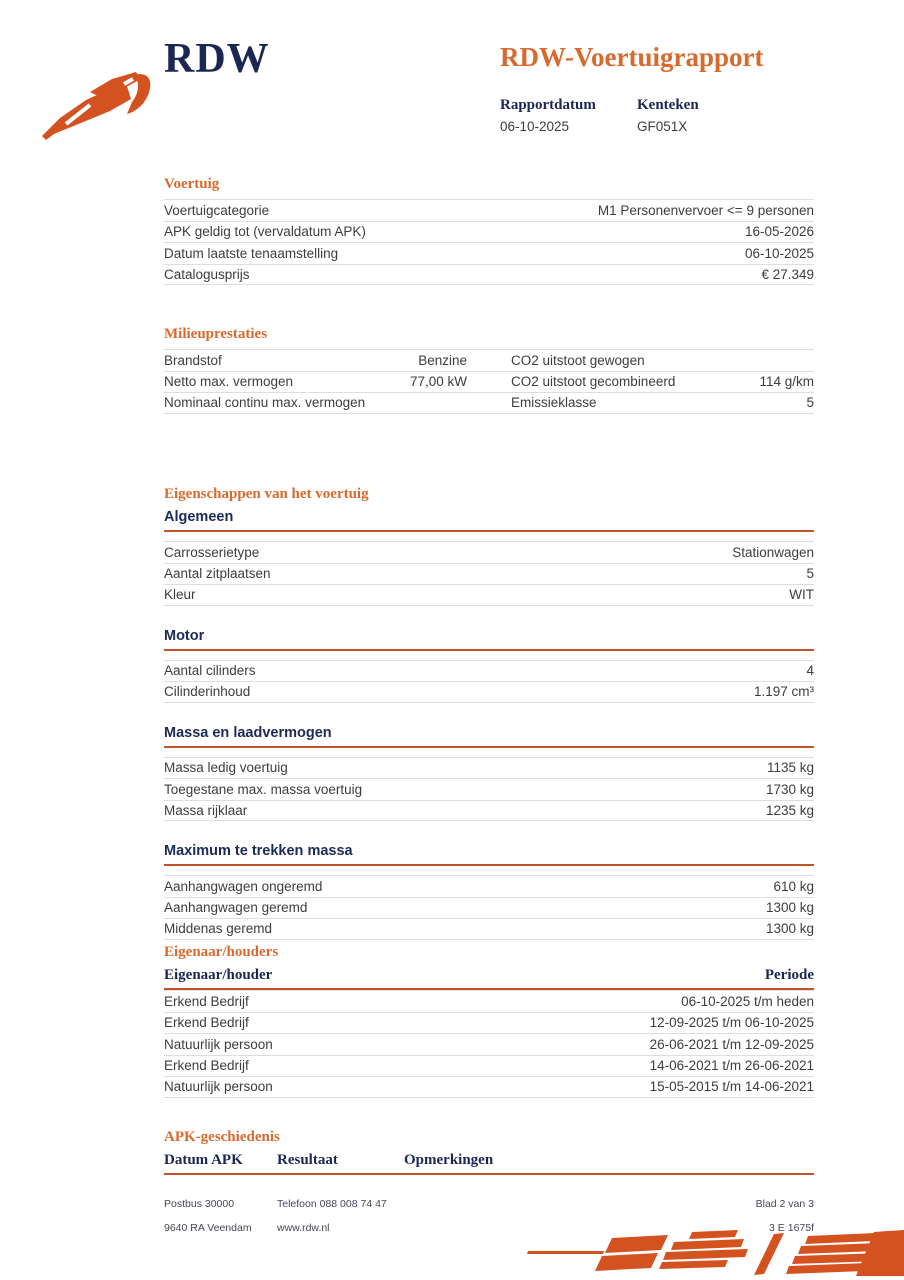 This screenshot has height=1280, width=904. What do you see at coordinates (212, 552) in the screenshot?
I see `row-label: Carrosserietype` at bounding box center [212, 552].